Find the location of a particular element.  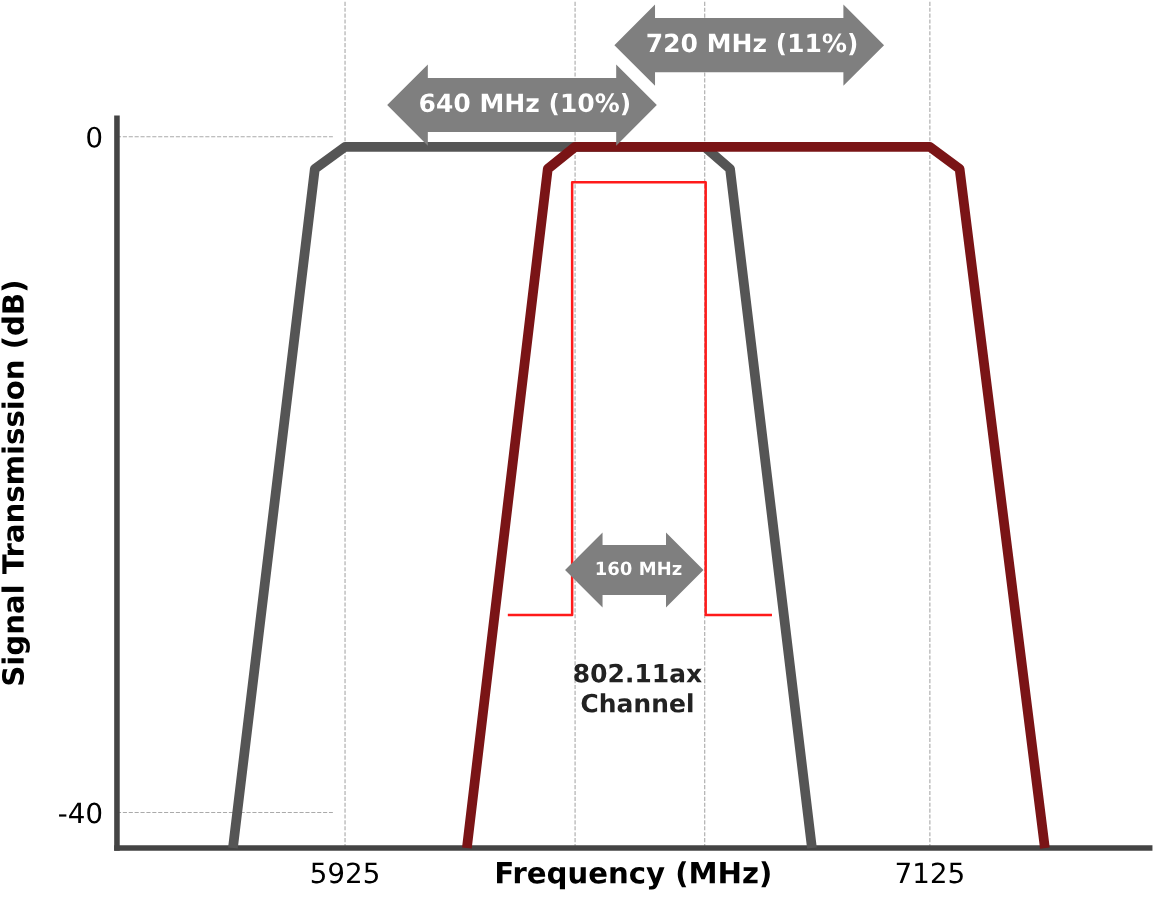

text: 720 MHz (11%) is located at coordinates (752, 44).